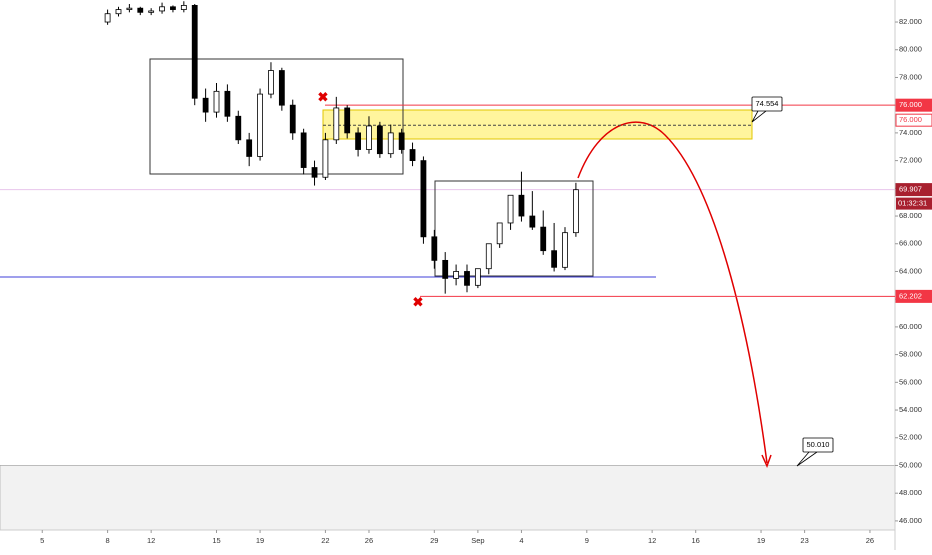  What do you see at coordinates (325, 540) in the screenshot?
I see `x-tick-label: 22` at bounding box center [325, 540].